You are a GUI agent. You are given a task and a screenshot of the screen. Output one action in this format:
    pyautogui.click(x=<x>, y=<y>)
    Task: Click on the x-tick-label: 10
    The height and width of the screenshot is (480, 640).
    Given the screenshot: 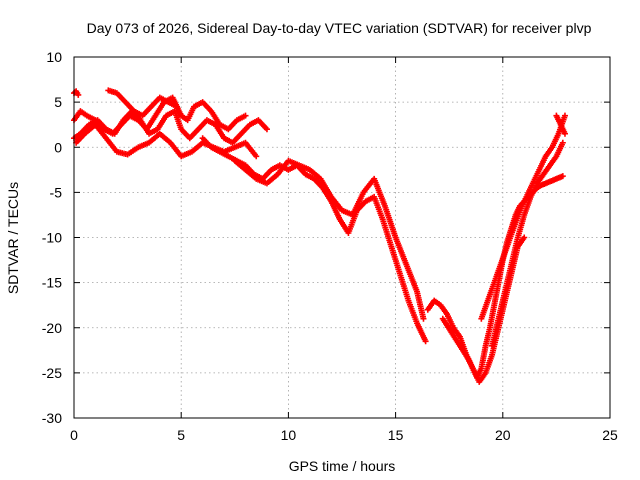 What is the action you would take?
    pyautogui.click(x=289, y=435)
    